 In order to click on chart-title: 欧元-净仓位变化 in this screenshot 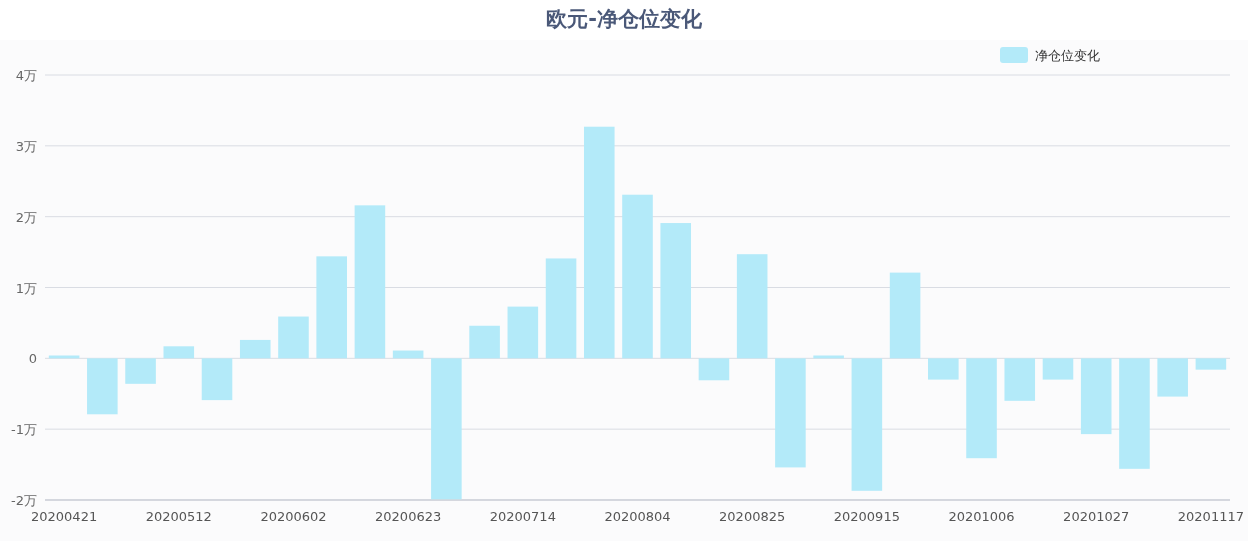, I will do `click(624, 19)`.